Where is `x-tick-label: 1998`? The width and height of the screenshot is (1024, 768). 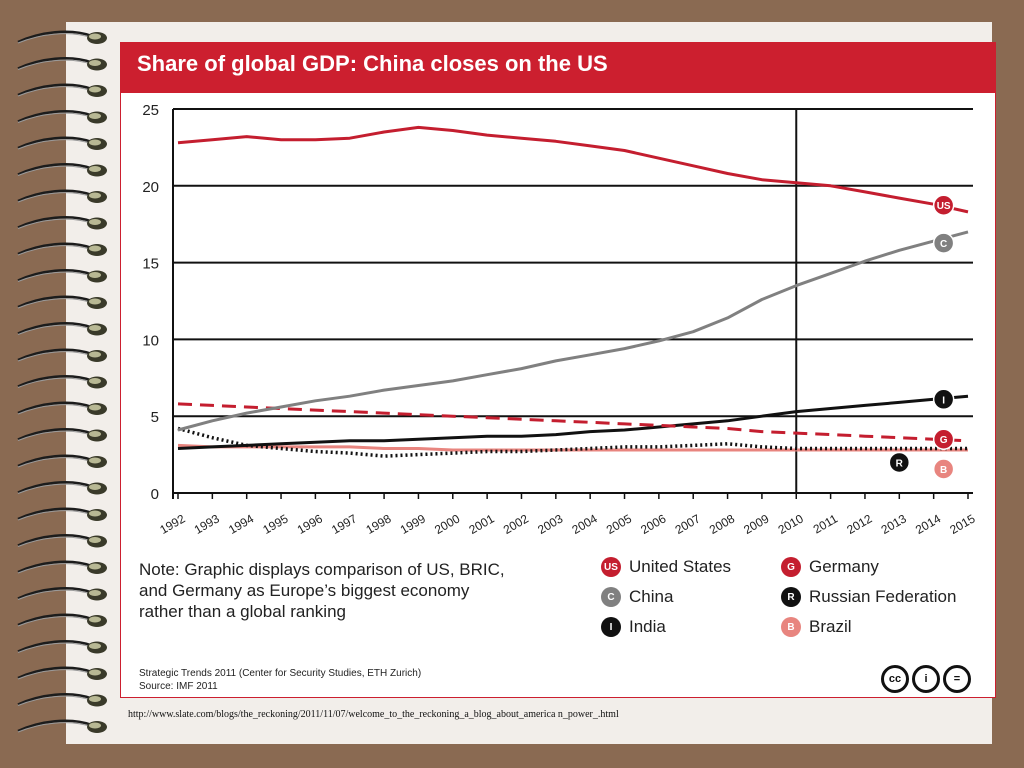
x-tick-label: 1998 is located at coordinates (378, 524).